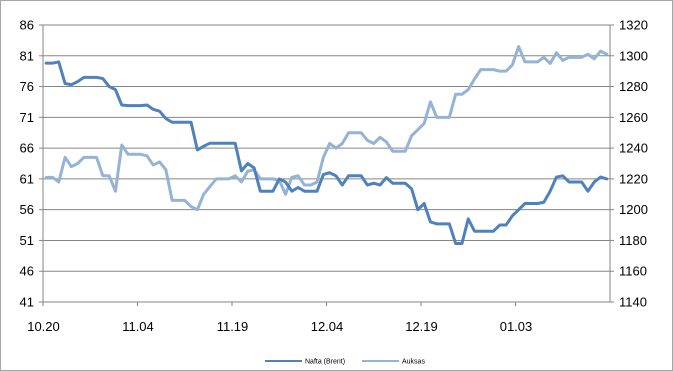 The image size is (673, 371). Describe the element at coordinates (27, 117) in the screenshot. I see `y-left-tick-label: 71` at that location.